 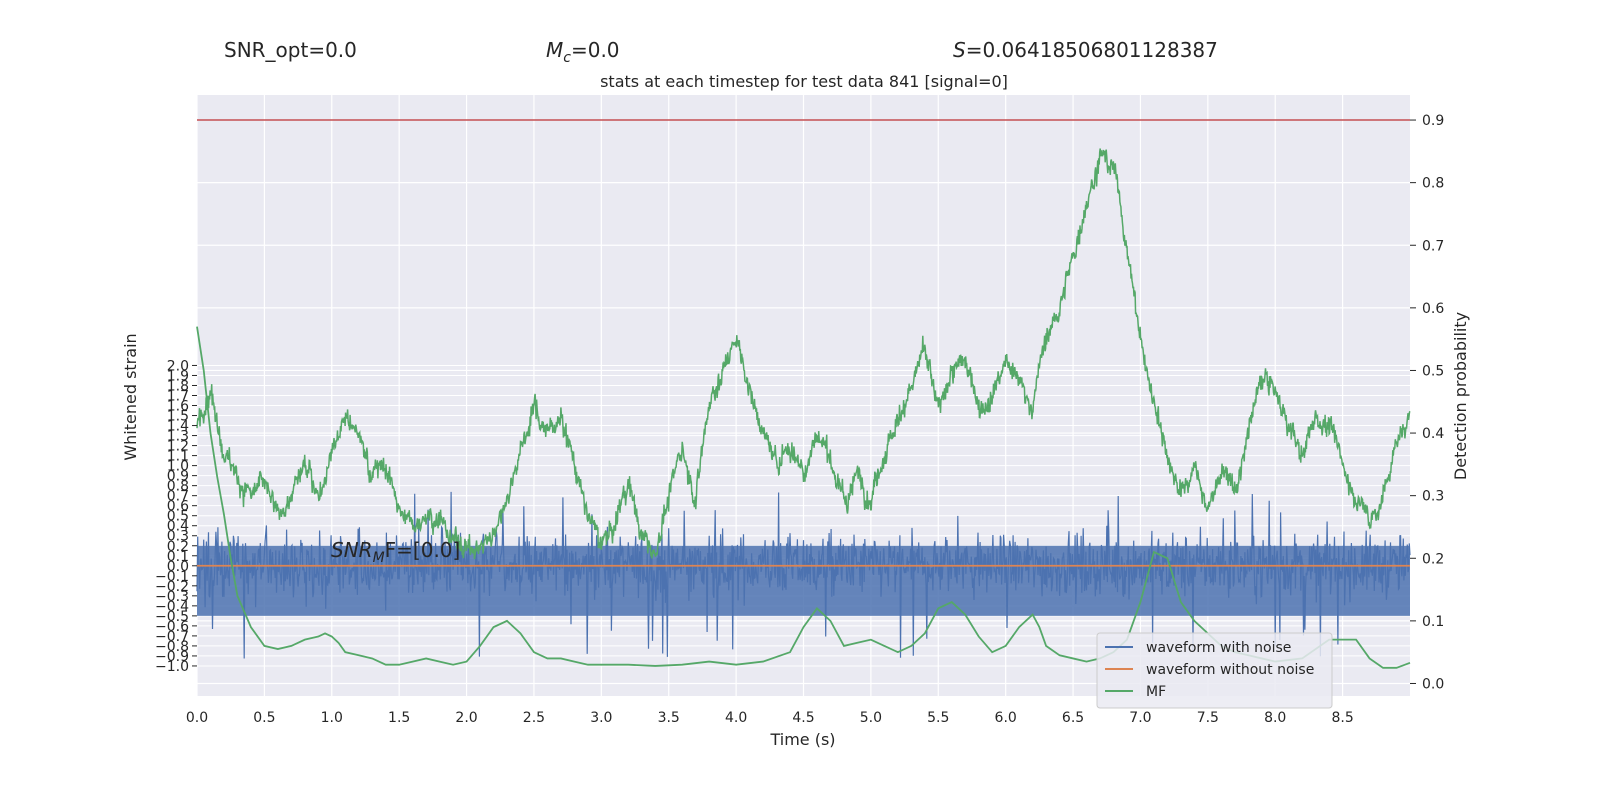 What do you see at coordinates (172, 587) in the screenshot?
I see `y-left-tick-label: −0.2` at bounding box center [172, 587].